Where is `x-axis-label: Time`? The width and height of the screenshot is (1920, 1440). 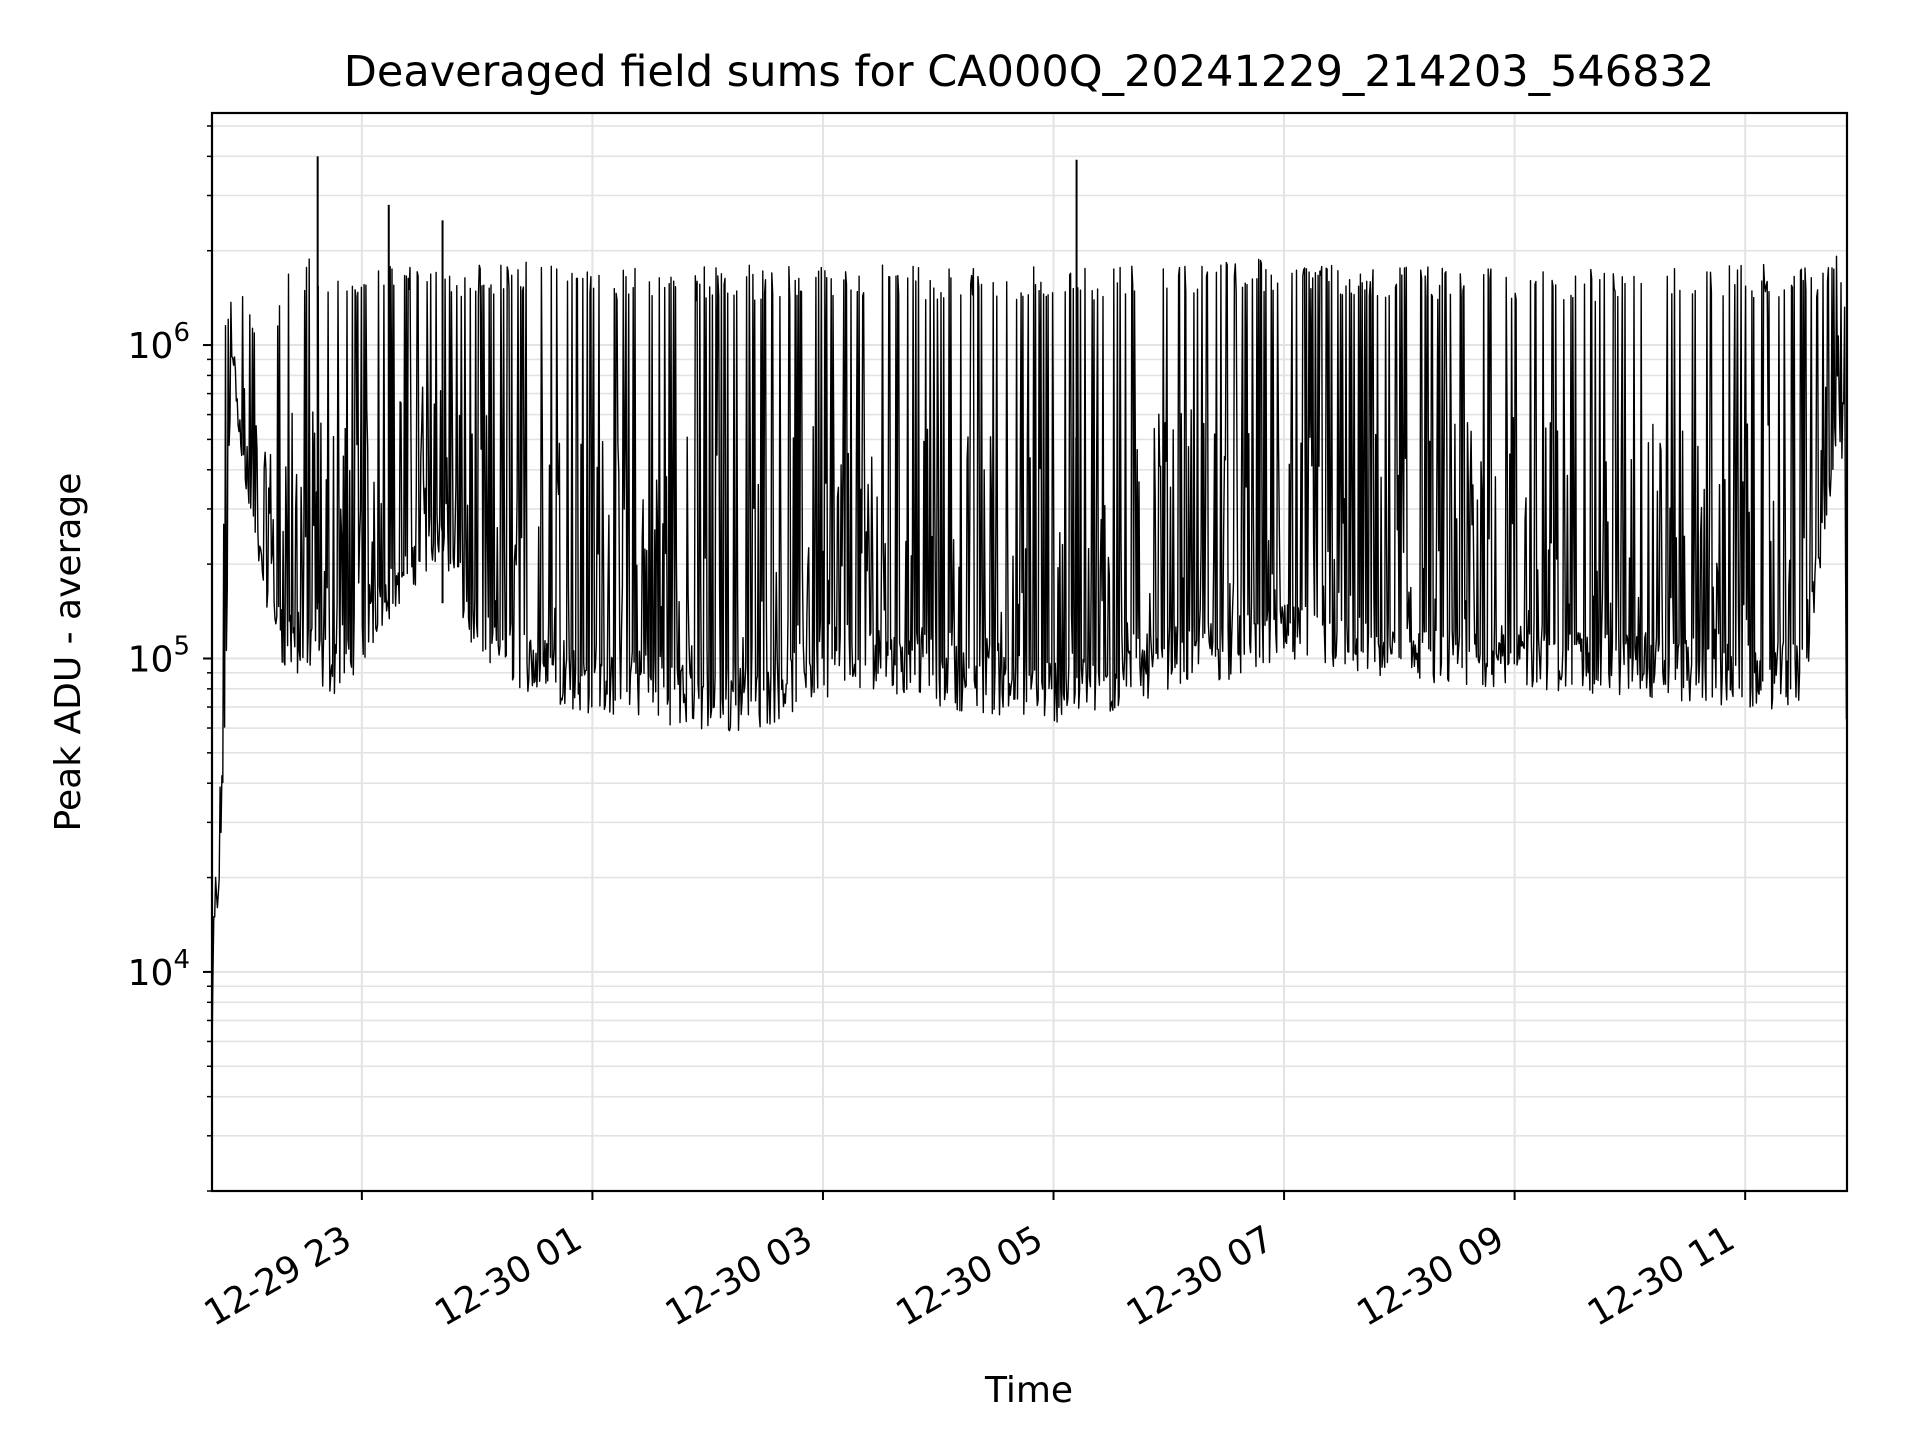 x-axis-label: Time is located at coordinates (1028, 1390).